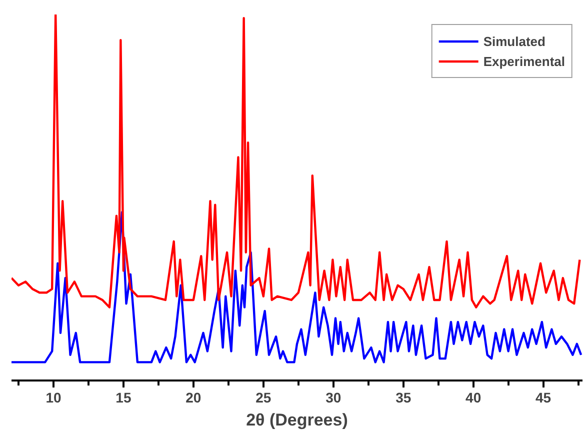  Describe the element at coordinates (194, 398) in the screenshot. I see `x-tick-label: 20` at that location.